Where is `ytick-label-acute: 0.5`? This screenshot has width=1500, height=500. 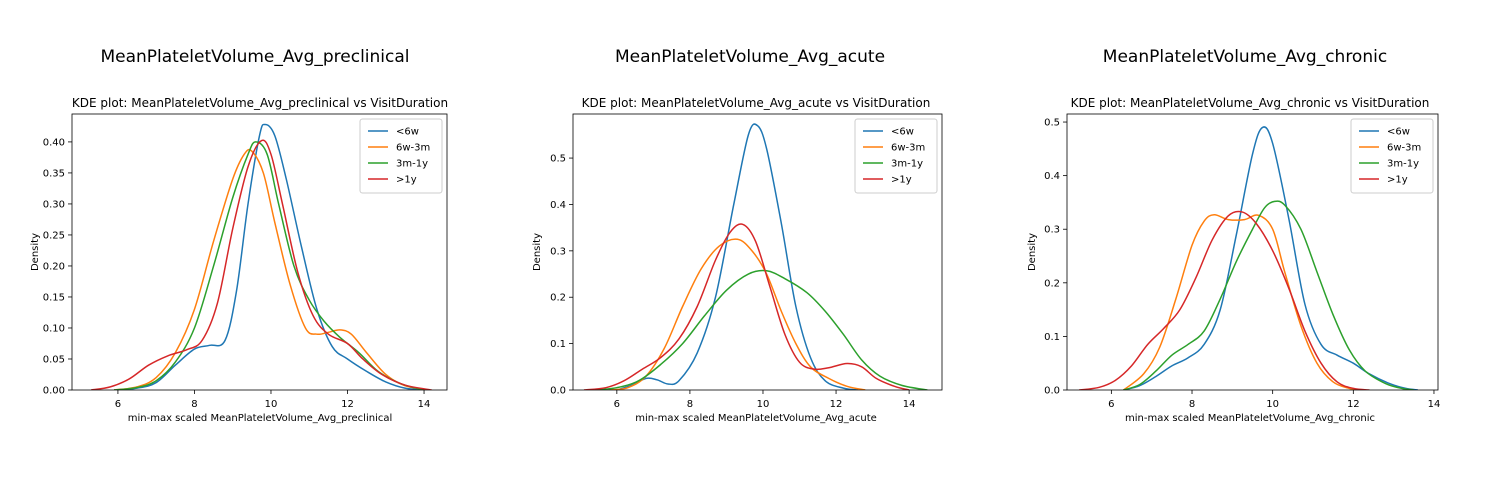 ytick-label-acute: 0.5 is located at coordinates (558, 159).